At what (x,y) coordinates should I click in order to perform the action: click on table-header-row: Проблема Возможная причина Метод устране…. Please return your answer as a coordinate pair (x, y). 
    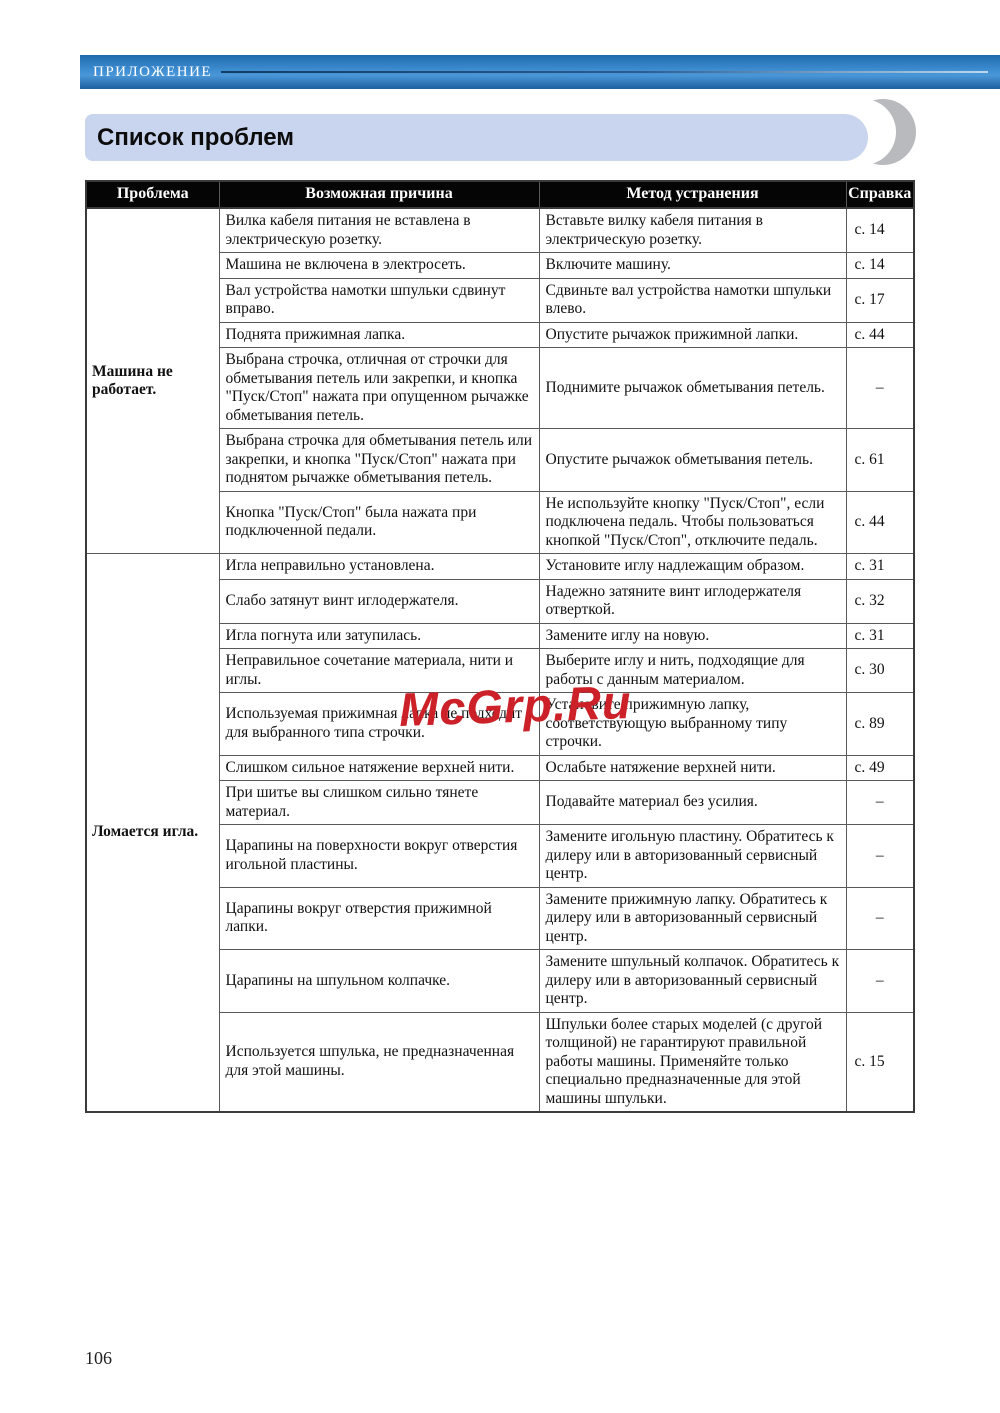
    Looking at the image, I should click on (500, 194).